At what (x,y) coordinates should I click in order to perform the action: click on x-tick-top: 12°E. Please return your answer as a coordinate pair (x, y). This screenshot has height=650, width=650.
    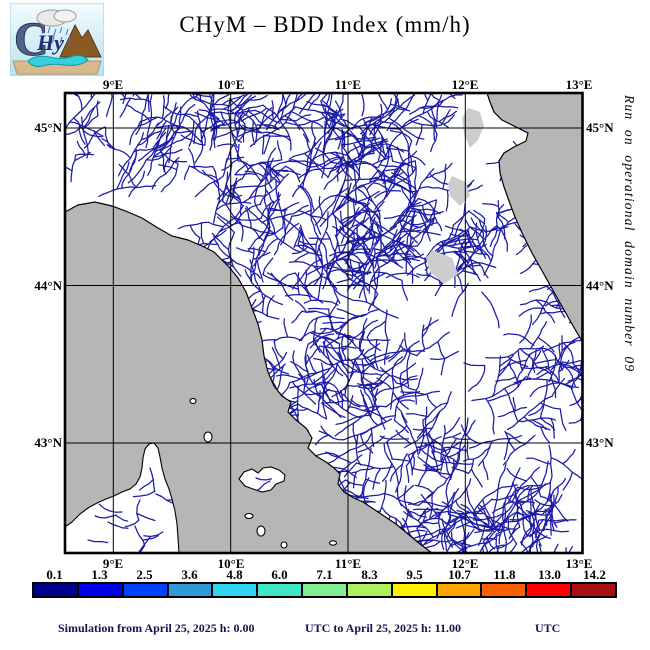
    Looking at the image, I should click on (465, 84).